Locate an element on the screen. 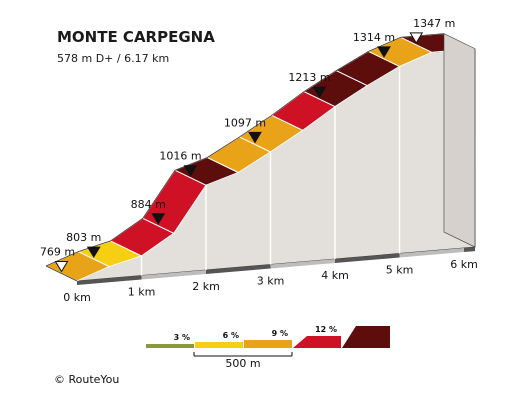  x-tick-label: 5 km is located at coordinates (400, 270).